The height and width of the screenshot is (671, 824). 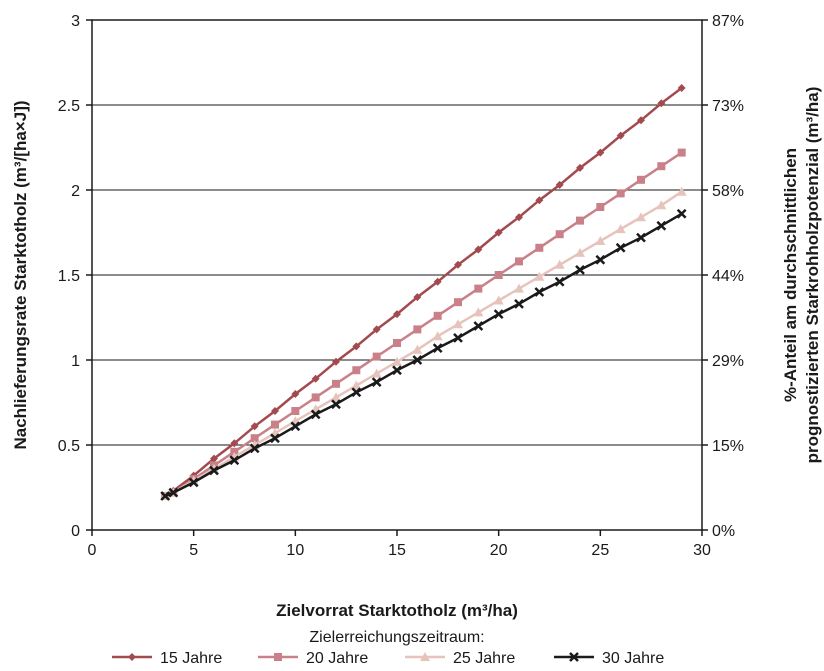 I want to click on legend-item: 25 Jahre, so click(x=460, y=658).